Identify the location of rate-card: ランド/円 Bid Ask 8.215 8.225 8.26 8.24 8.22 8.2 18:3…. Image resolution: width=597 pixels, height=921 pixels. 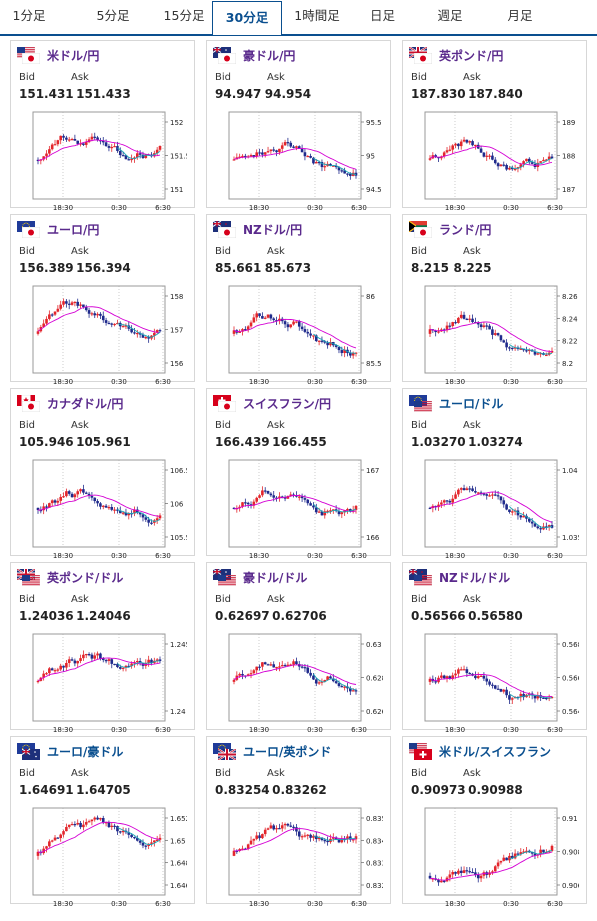
(494, 300).